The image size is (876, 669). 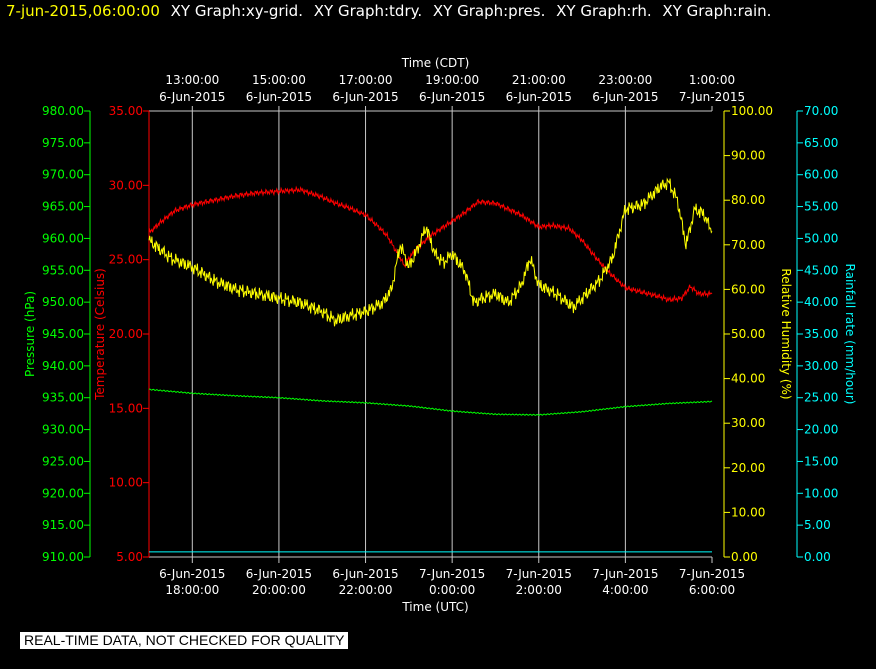 I want to click on humidity-tick-label-8: 80.00, so click(x=748, y=200).